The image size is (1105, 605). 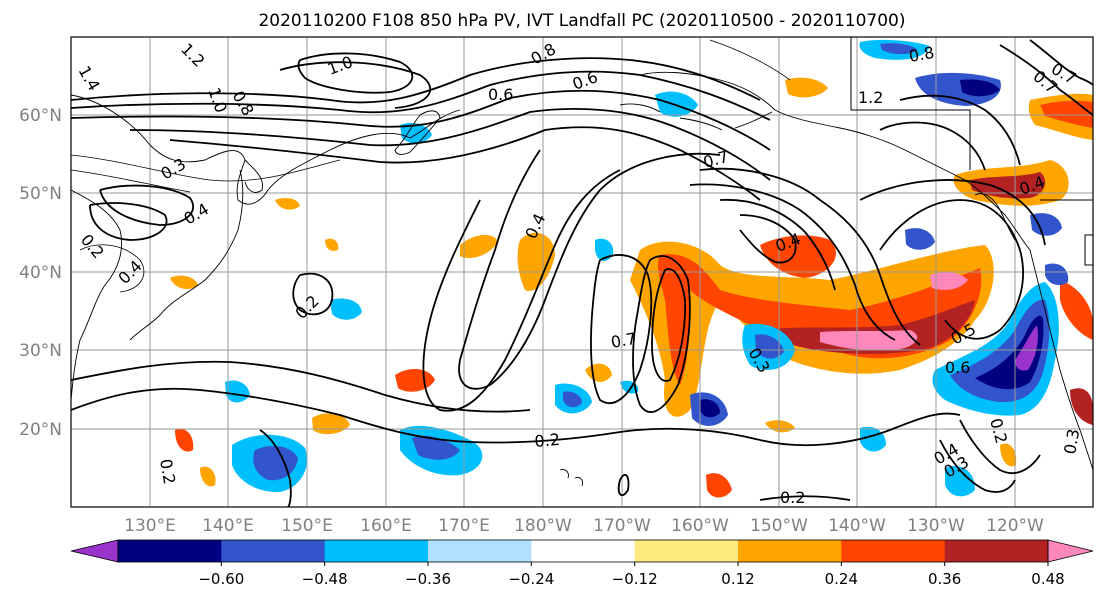 I want to click on colorbar-tick-label: −0.24, so click(x=531, y=579).